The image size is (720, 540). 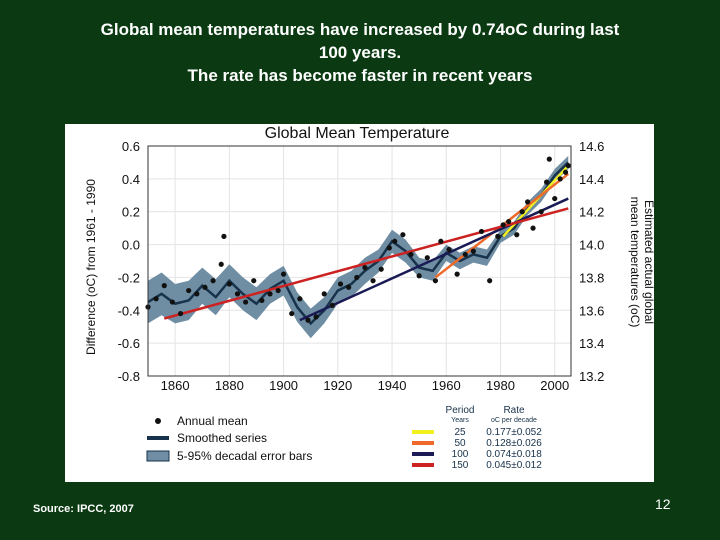 I want to click on source-note: Source: IPCC, 2007, so click(x=83, y=509).